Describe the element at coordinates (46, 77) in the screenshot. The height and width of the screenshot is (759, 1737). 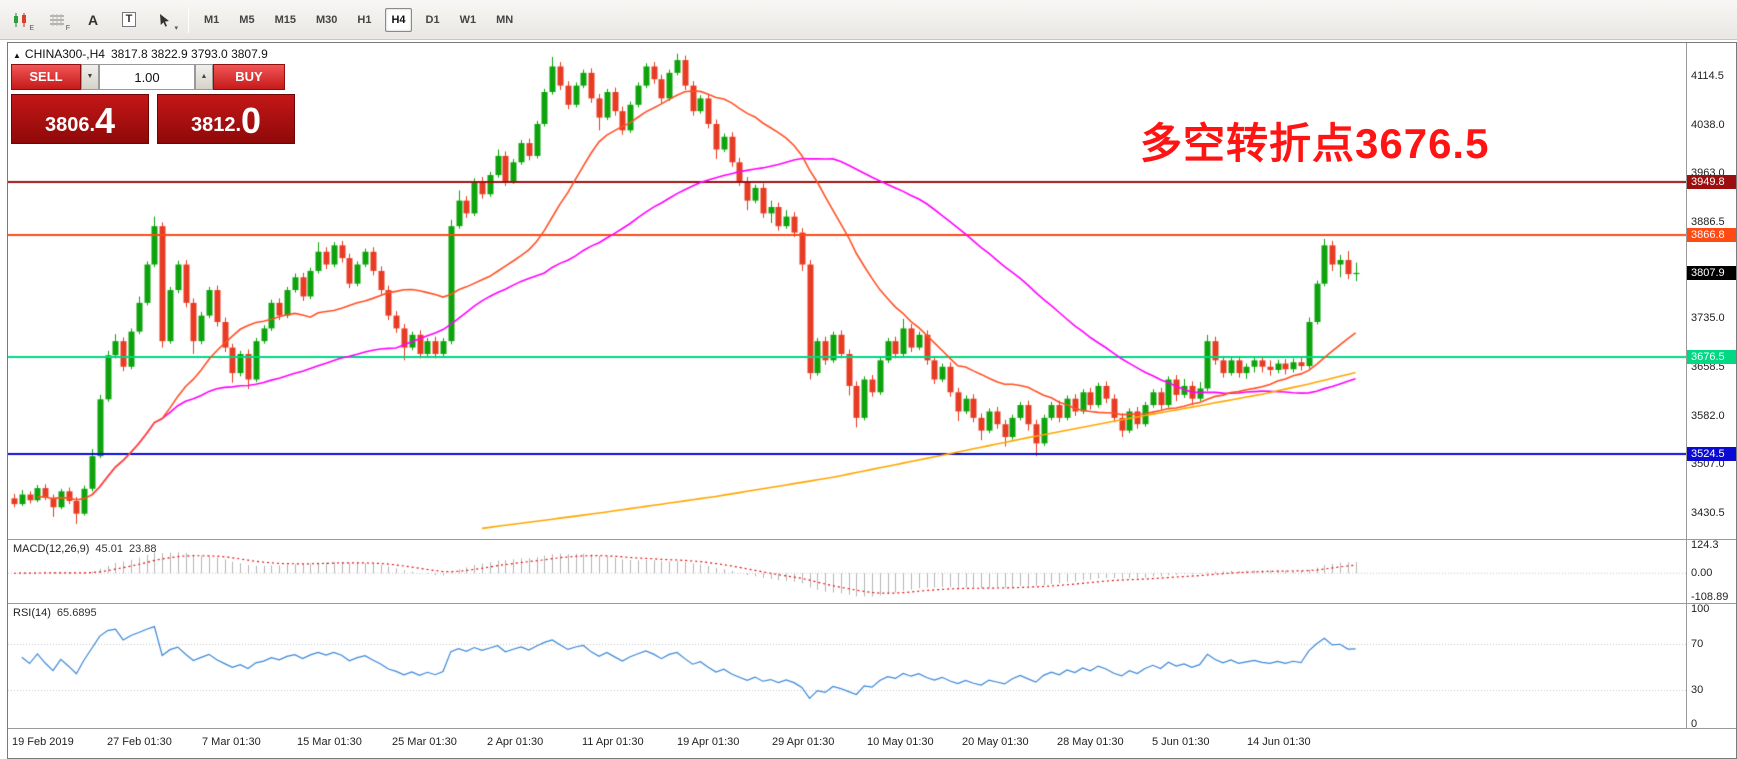
I see `sell-button: SELL` at that location.